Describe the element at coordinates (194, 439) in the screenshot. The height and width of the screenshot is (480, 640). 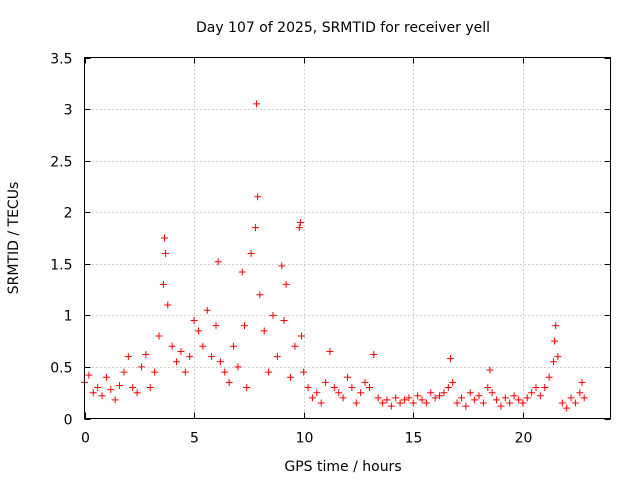
I see `x-tick-label: 5` at that location.